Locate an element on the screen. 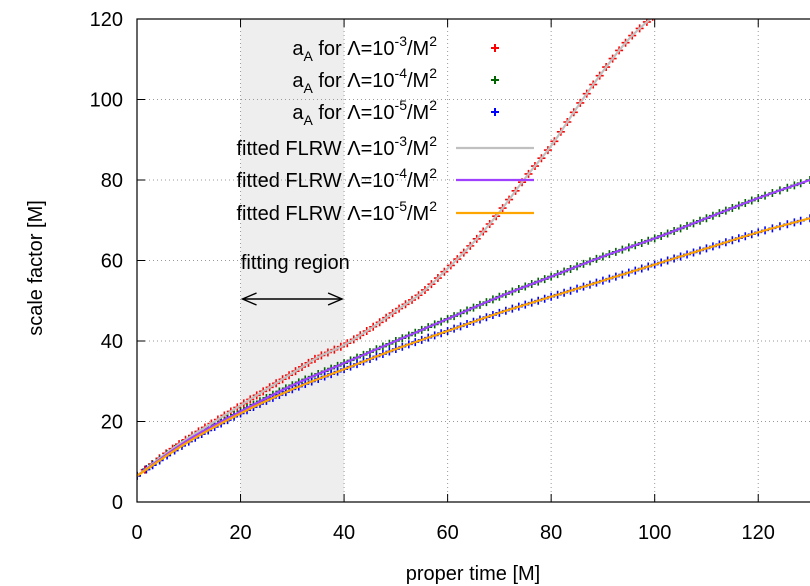 This screenshot has height=586, width=810. legend-label: fitted FLRW Λ=10-4/M2 is located at coordinates (336, 178).